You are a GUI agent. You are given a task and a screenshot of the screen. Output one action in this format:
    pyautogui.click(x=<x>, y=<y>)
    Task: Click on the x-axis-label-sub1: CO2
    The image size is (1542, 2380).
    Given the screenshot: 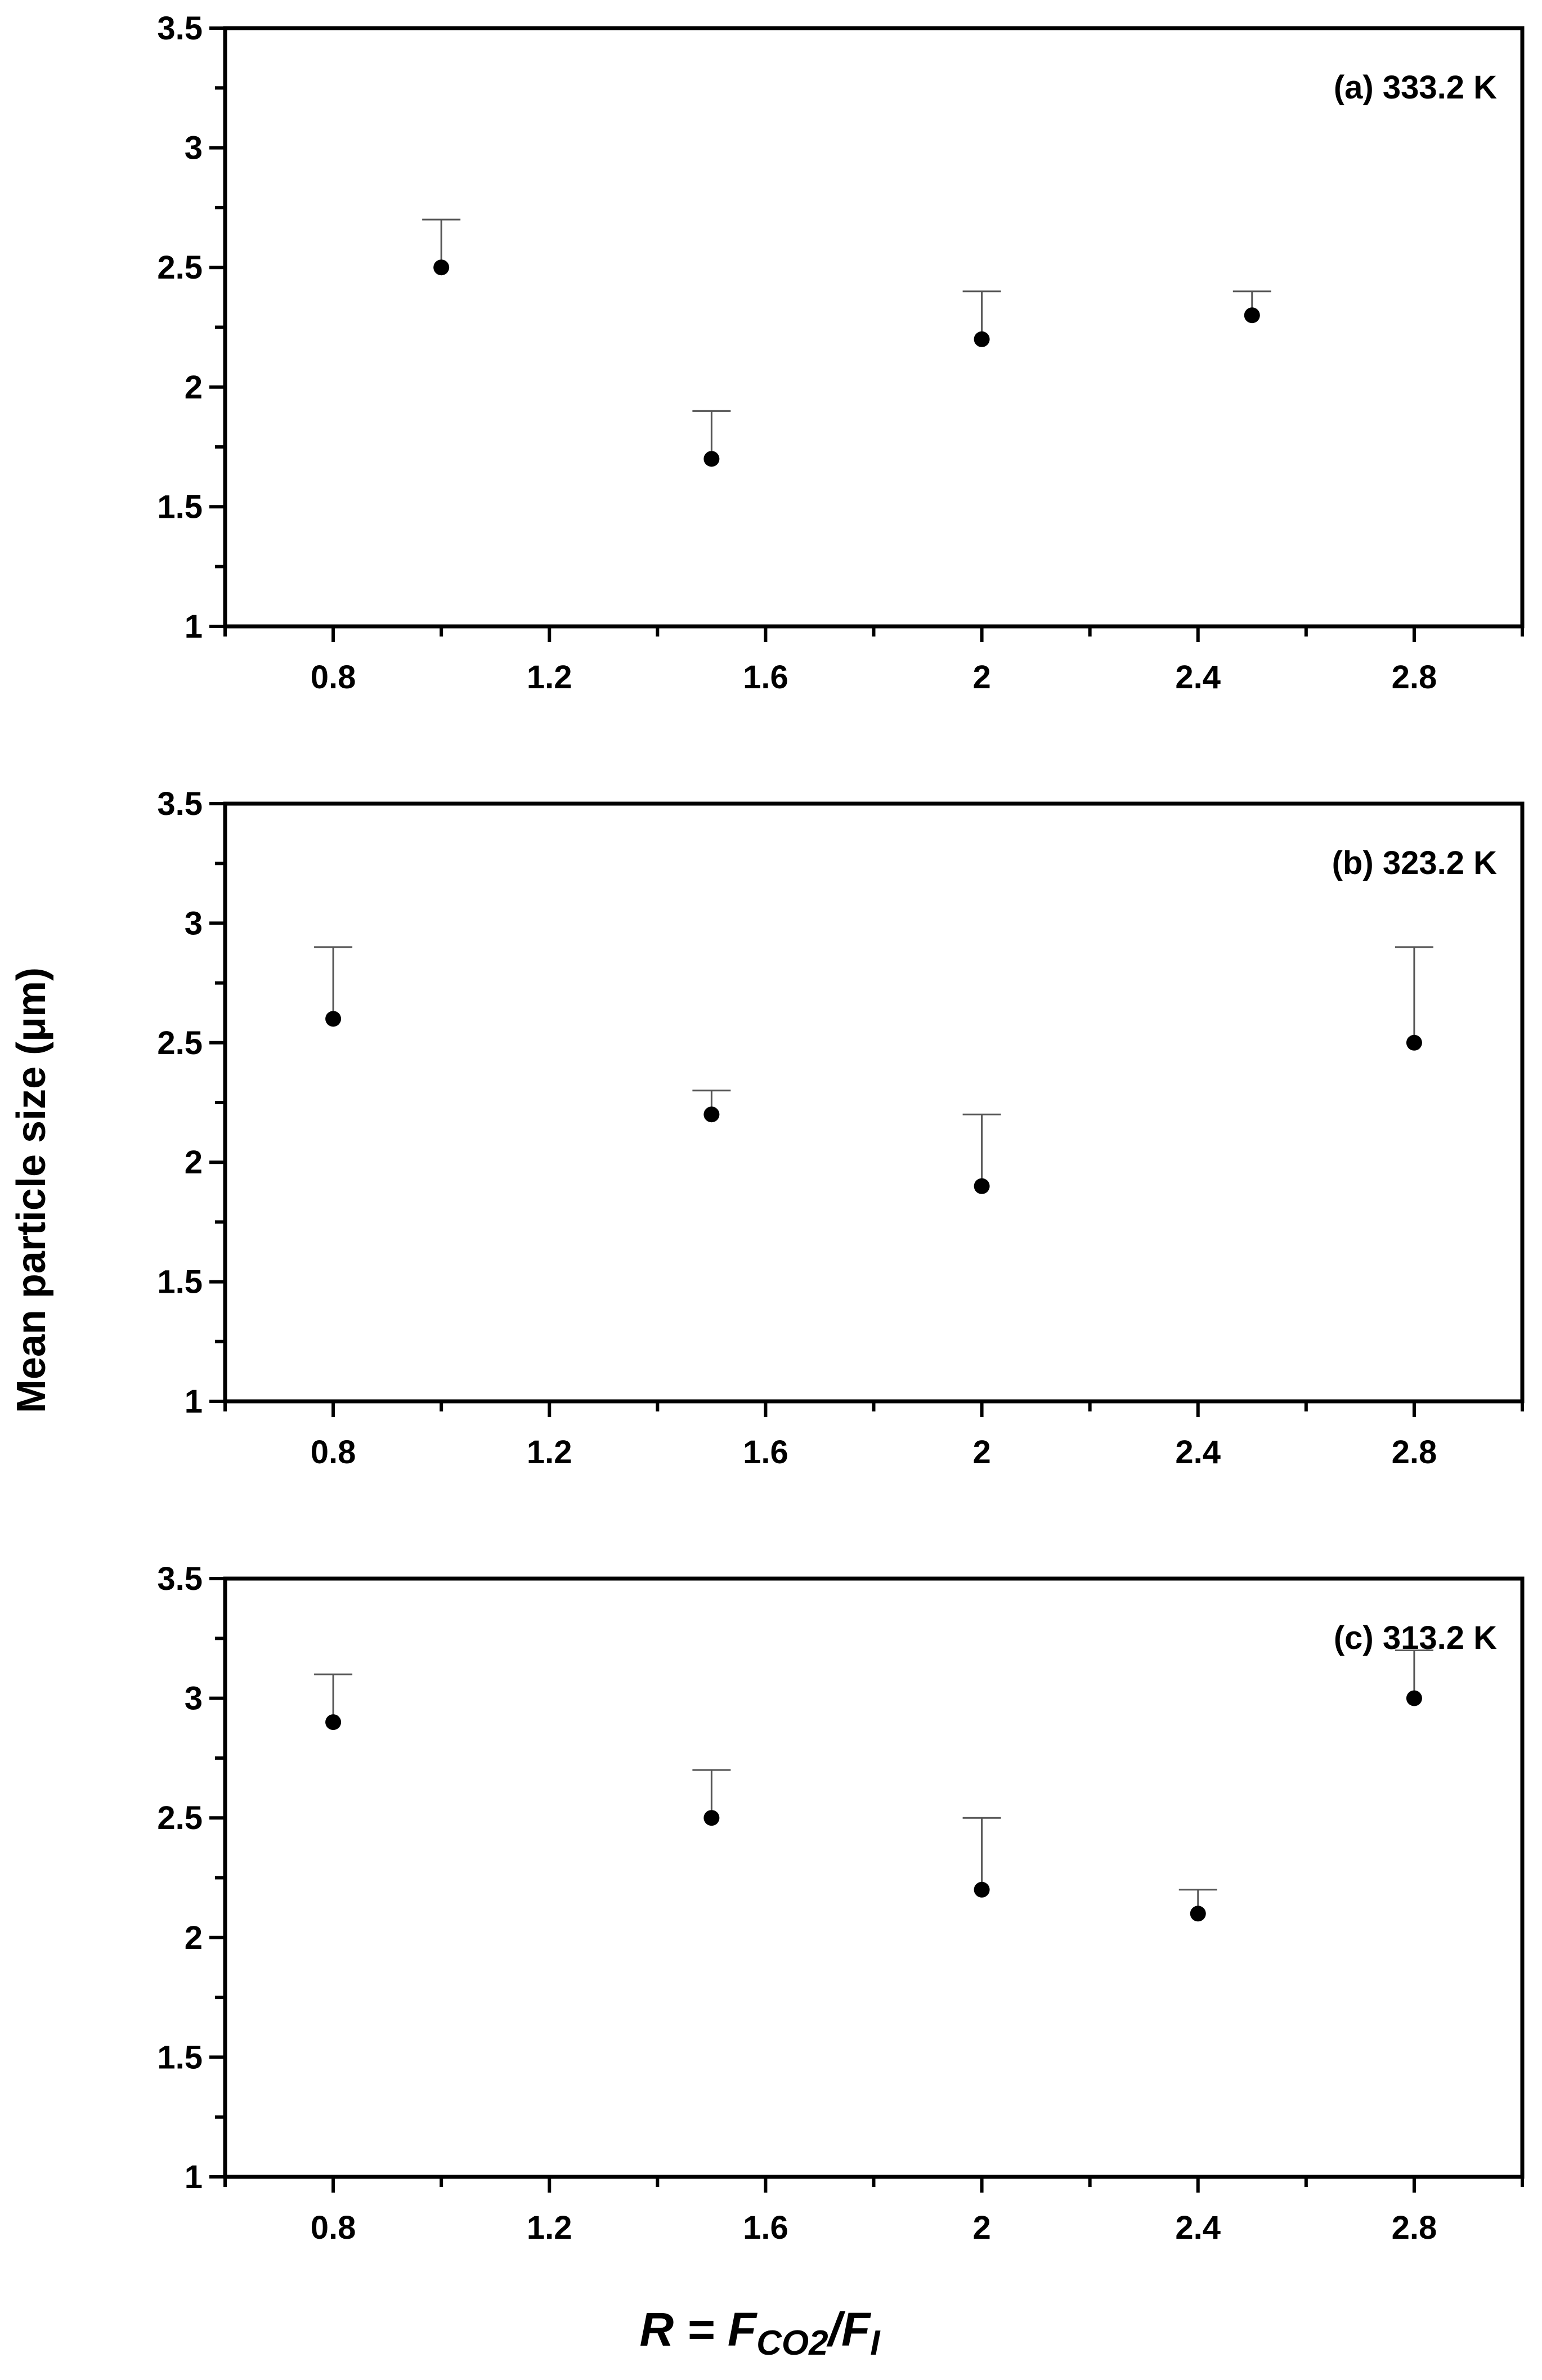 What is the action you would take?
    pyautogui.click(x=792, y=2343)
    